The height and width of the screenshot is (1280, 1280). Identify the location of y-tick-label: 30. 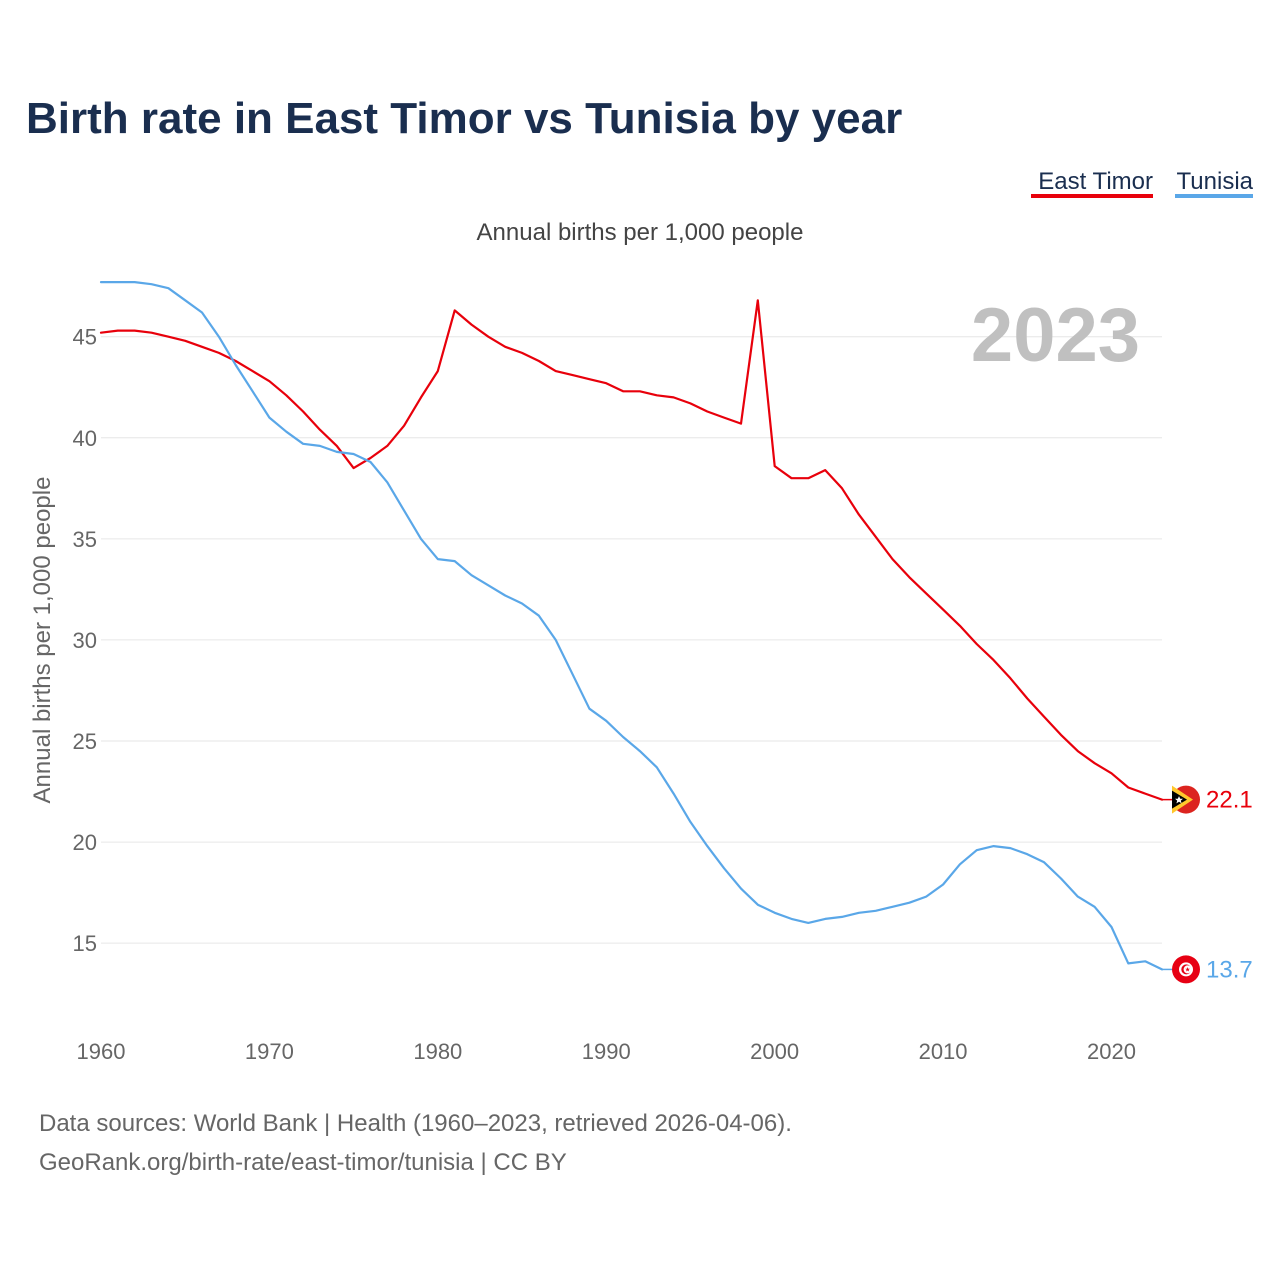
(85, 640).